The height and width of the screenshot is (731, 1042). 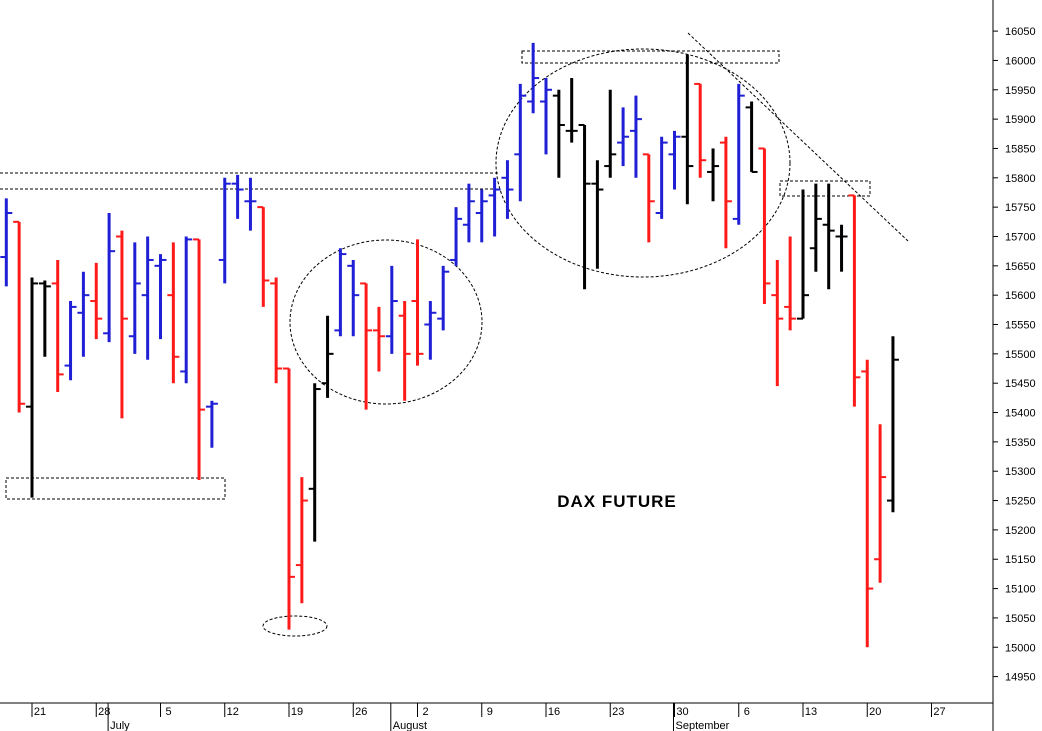 I want to click on x-tick-label: 21, so click(x=40, y=712).